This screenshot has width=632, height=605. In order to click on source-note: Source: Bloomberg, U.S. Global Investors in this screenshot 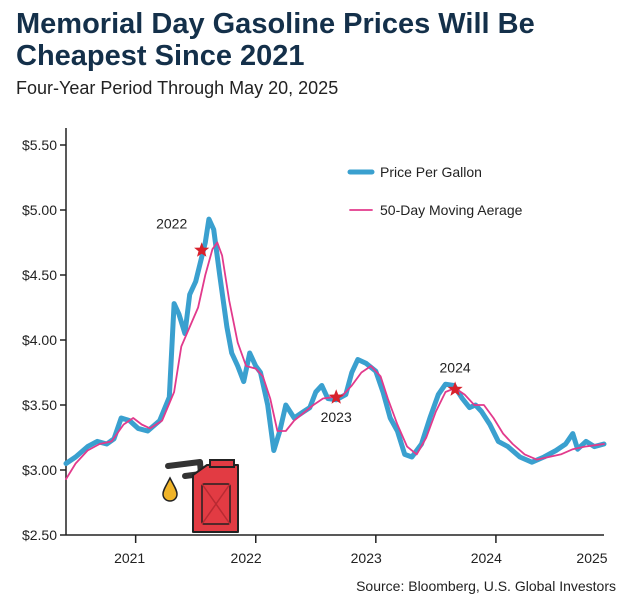, I will do `click(486, 586)`.